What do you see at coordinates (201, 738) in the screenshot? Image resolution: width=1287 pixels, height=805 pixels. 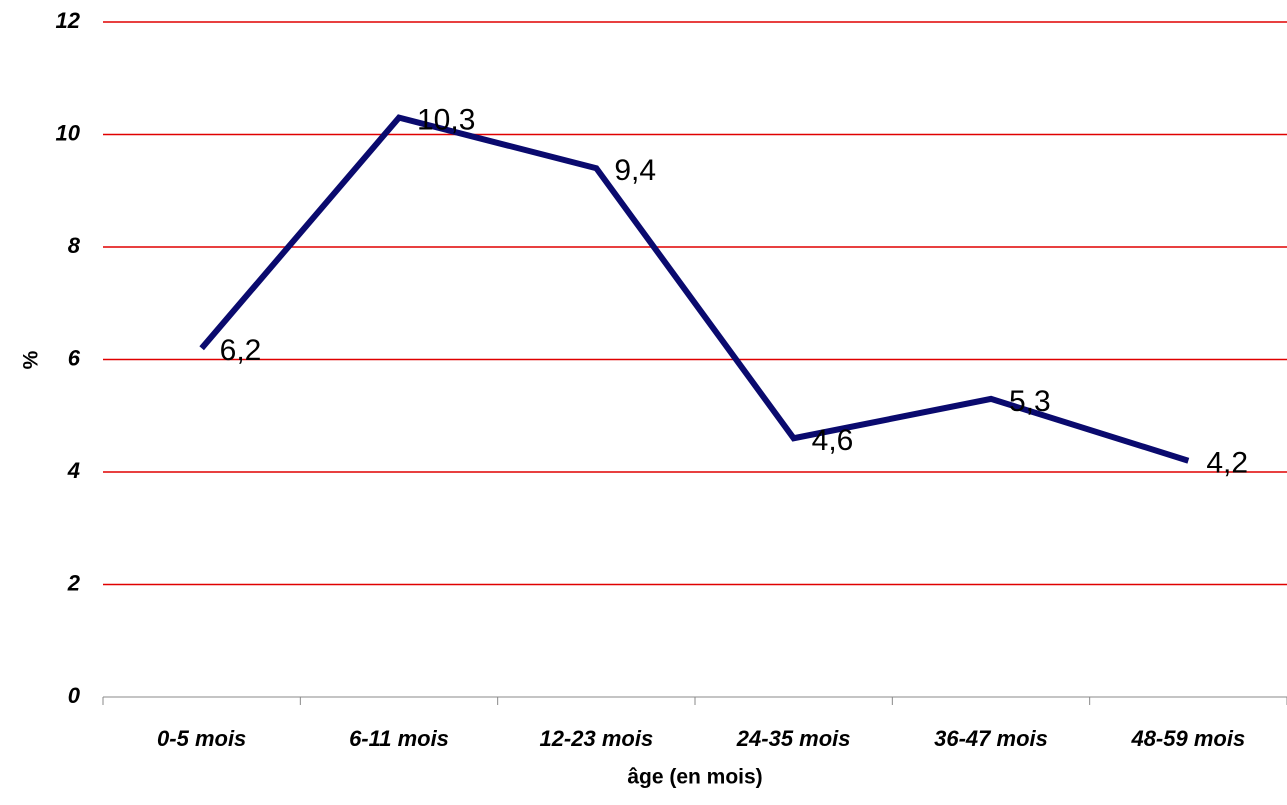 I see `x-tick-label: 0-5 mois` at bounding box center [201, 738].